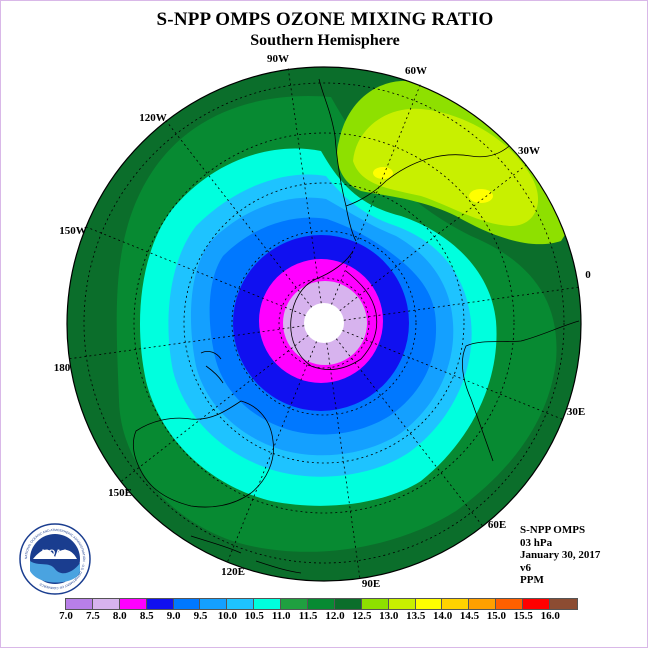 Image resolution: width=648 pixels, height=648 pixels. Describe the element at coordinates (416, 616) in the screenshot. I see `color-bar-label: 13.5` at that location.